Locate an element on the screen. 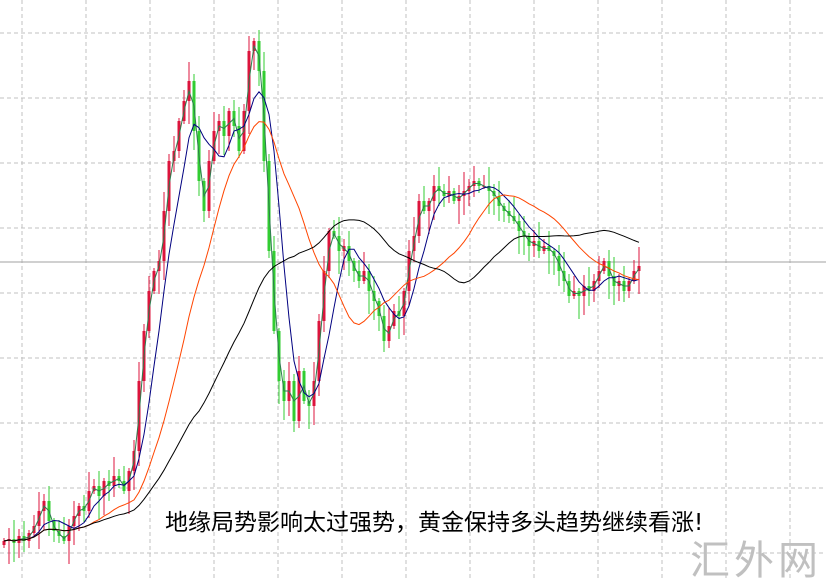 This screenshot has width=826, height=581. watermark-logo: 汇外网 is located at coordinates (756, 559).